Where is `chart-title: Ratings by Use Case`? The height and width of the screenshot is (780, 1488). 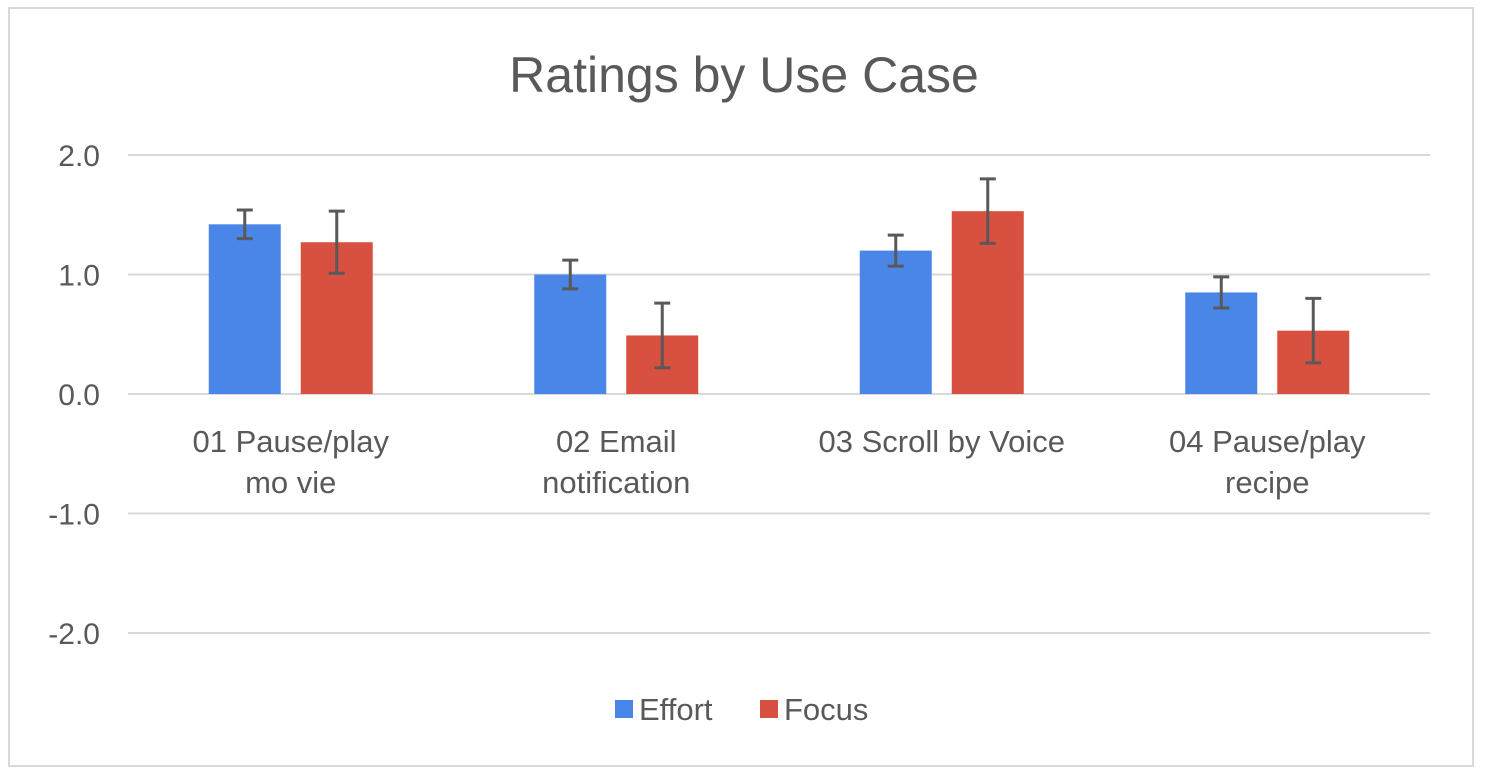
chart-title: Ratings by Use Case is located at coordinates (744, 75).